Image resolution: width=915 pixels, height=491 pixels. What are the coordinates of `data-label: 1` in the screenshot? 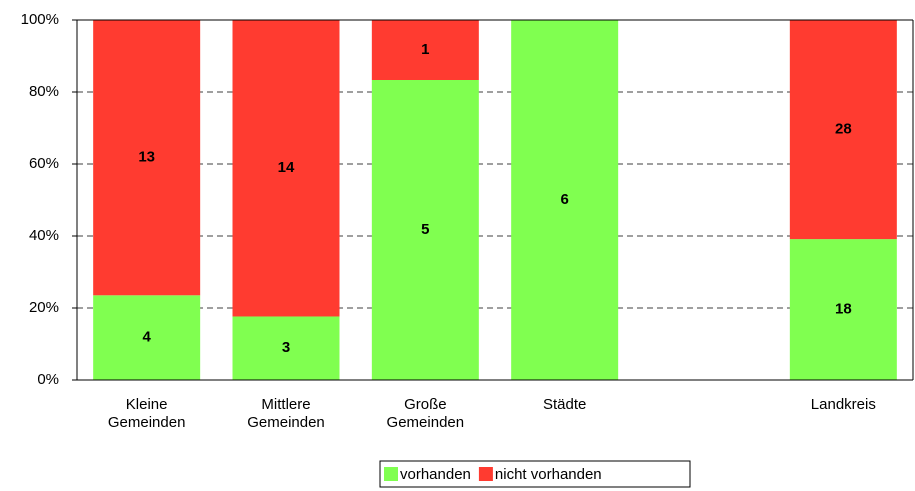 It's located at (425, 49).